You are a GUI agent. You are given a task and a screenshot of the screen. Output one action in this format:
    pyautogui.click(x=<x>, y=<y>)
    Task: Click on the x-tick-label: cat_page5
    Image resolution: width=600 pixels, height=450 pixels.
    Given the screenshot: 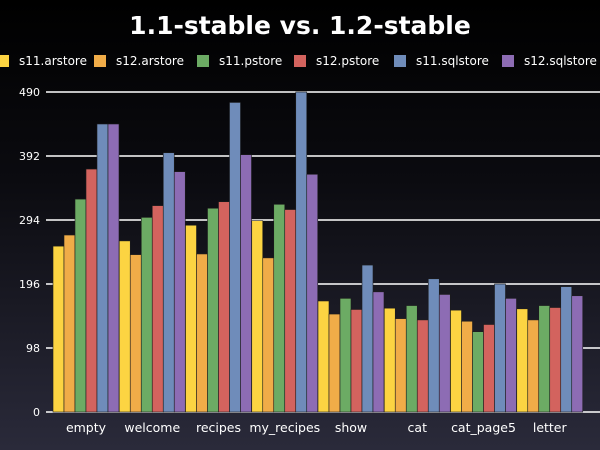 What is the action you would take?
    pyautogui.click(x=483, y=427)
    